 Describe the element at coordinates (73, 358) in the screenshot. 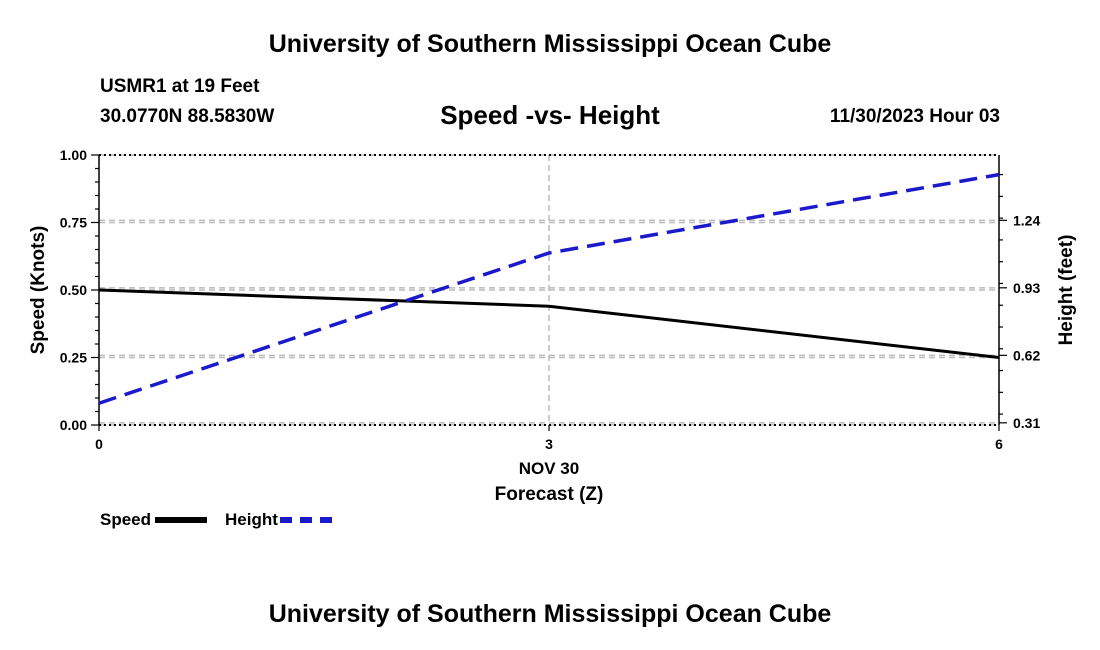

I see `left-tick-label-1: 0.25` at that location.